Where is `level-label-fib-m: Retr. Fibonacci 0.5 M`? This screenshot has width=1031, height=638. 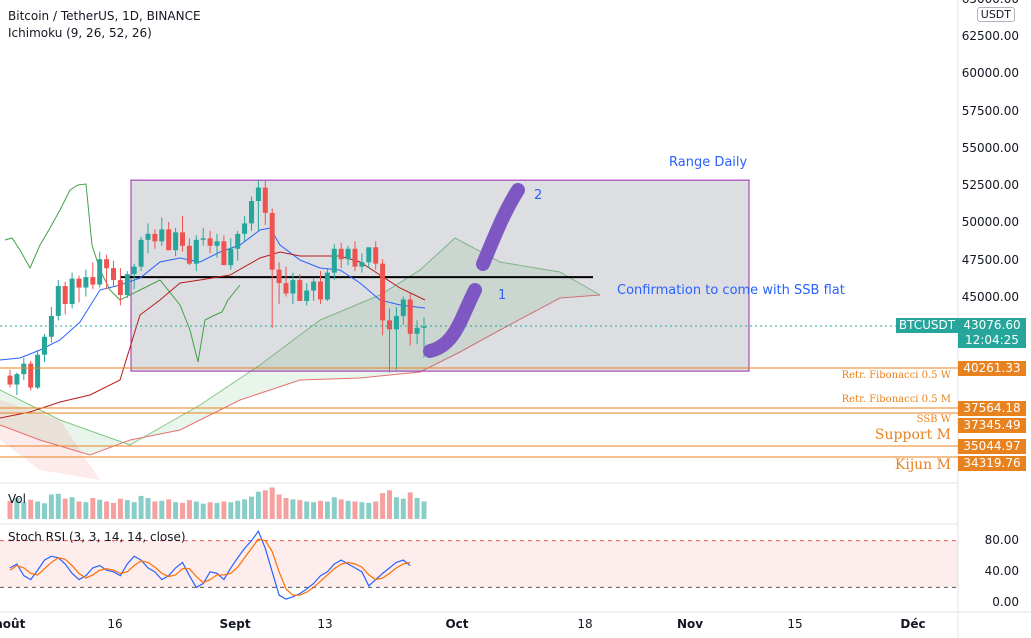 level-label-fib-m: Retr. Fibonacci 0.5 M is located at coordinates (896, 399).